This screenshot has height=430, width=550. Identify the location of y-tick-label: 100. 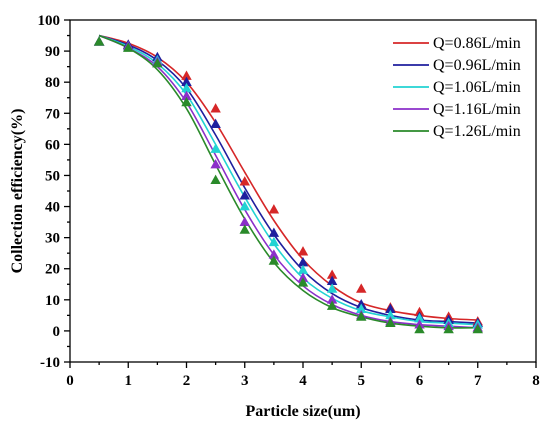
(49, 21).